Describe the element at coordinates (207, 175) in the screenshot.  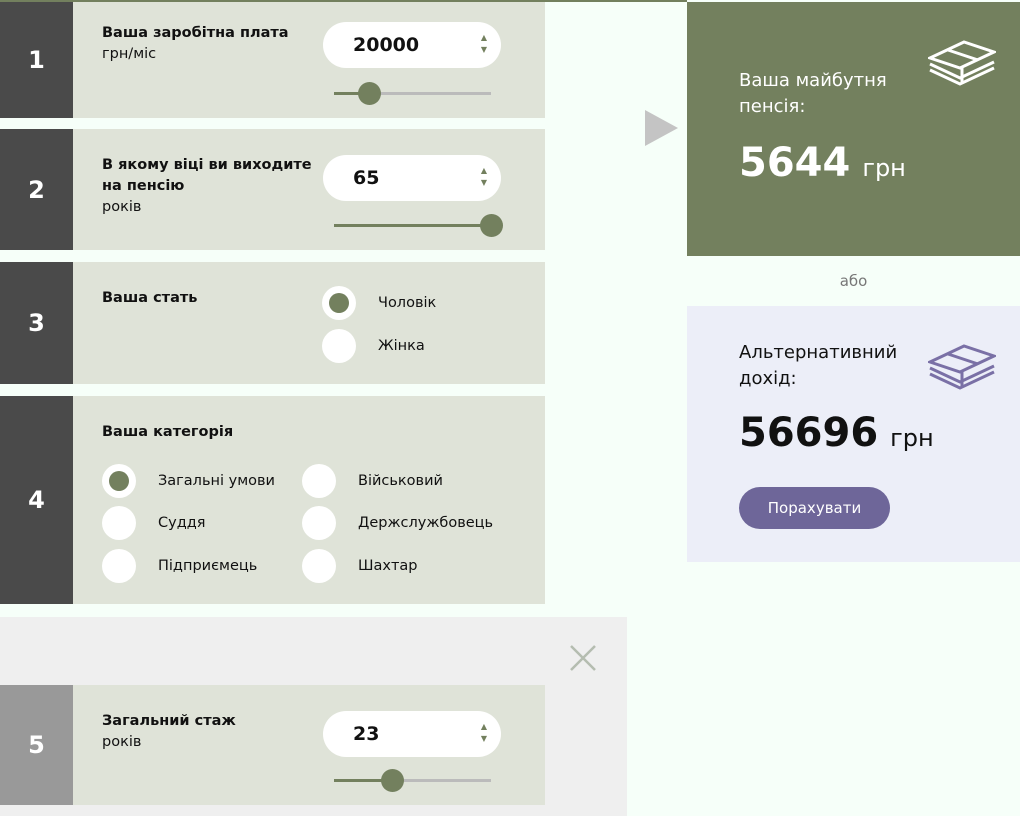
I see `age-title: В якому віці ви виходите на пенсію` at that location.